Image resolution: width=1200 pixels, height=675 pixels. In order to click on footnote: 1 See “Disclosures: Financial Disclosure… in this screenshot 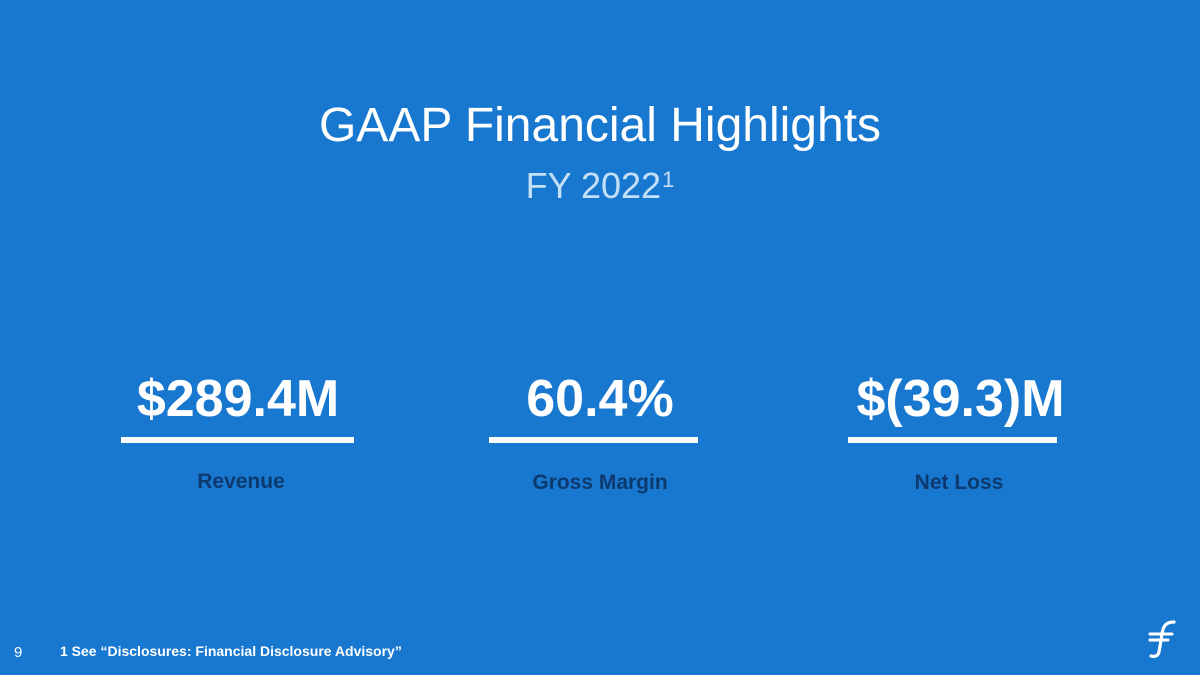, I will do `click(231, 651)`.